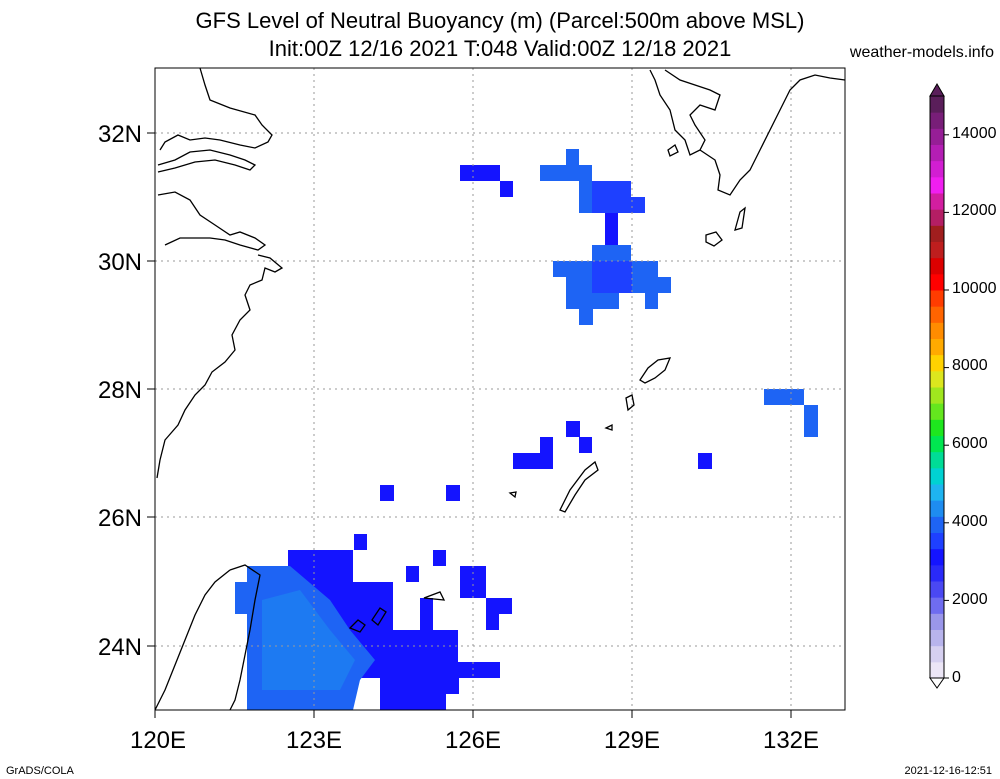  What do you see at coordinates (970, 599) in the screenshot?
I see `colorbar-label: 2000` at bounding box center [970, 599].